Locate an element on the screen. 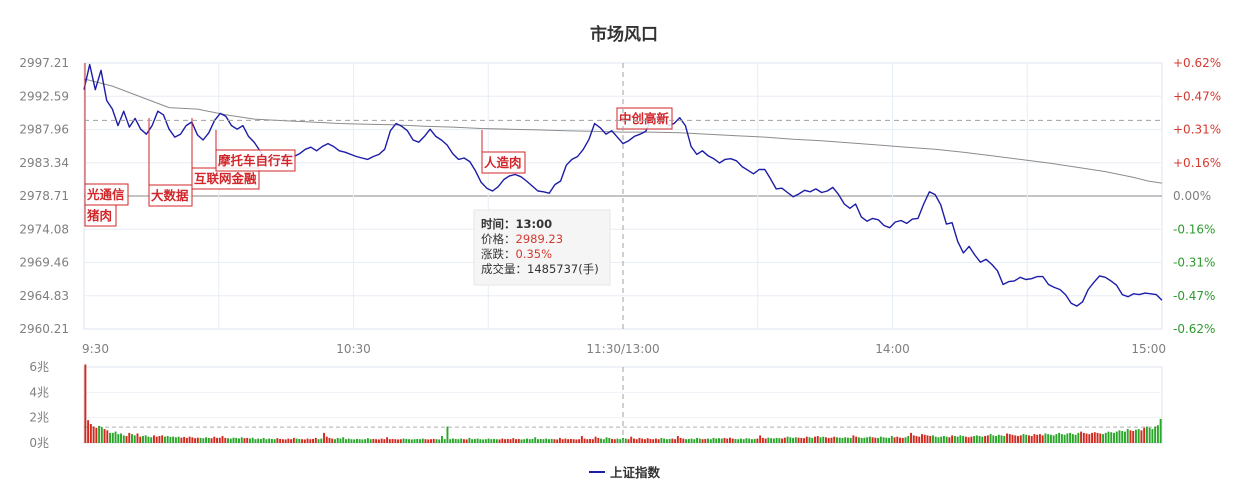 The image size is (1251, 485). y-tick-label: 2974.08 is located at coordinates (44, 229).